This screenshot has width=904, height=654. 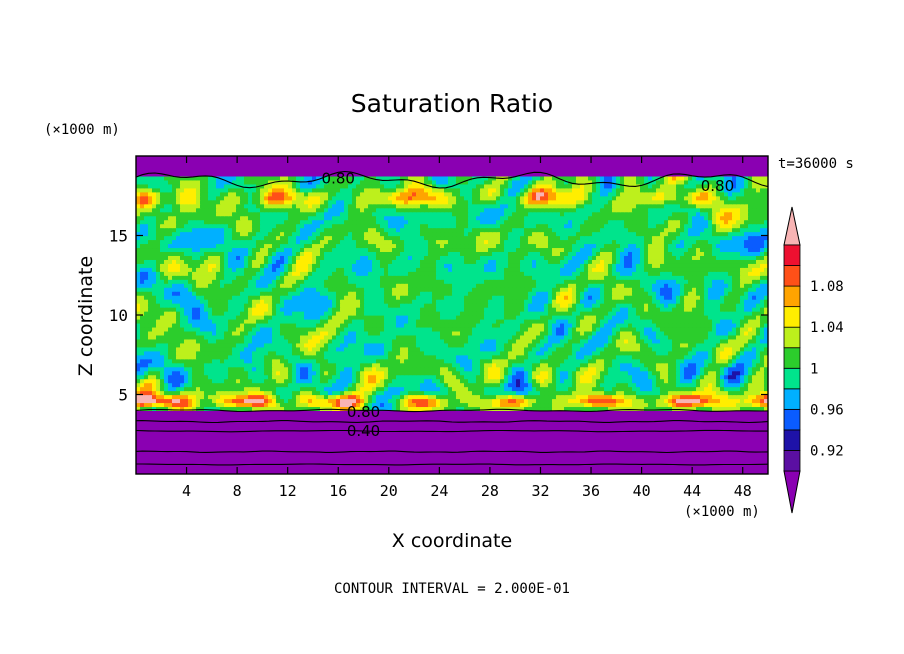 I want to click on y-axis-unit: (×1000 m), so click(x=82, y=130).